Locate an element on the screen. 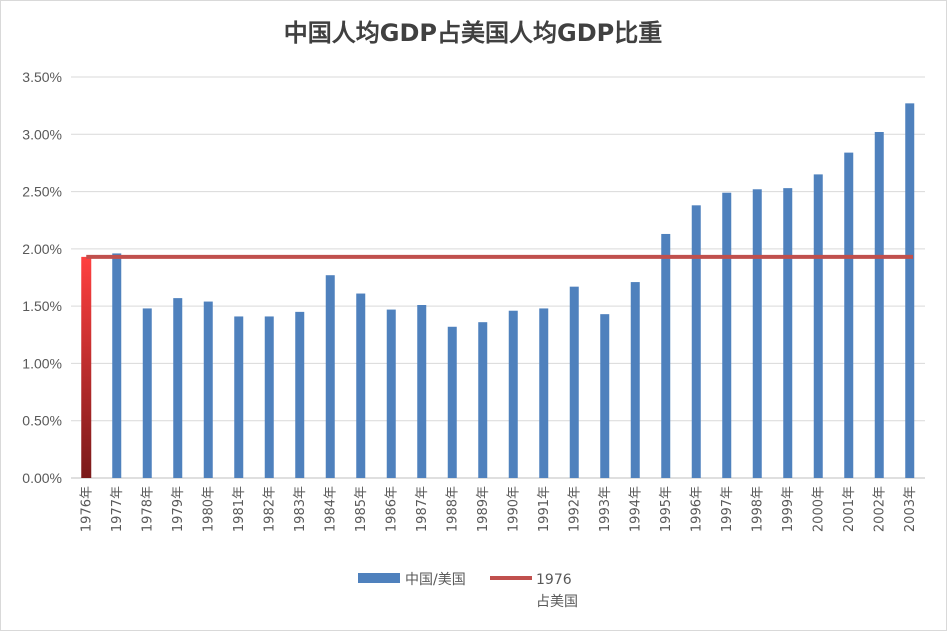 This screenshot has height=631, width=947. x-tick-label: 1976年 is located at coordinates (86, 509).